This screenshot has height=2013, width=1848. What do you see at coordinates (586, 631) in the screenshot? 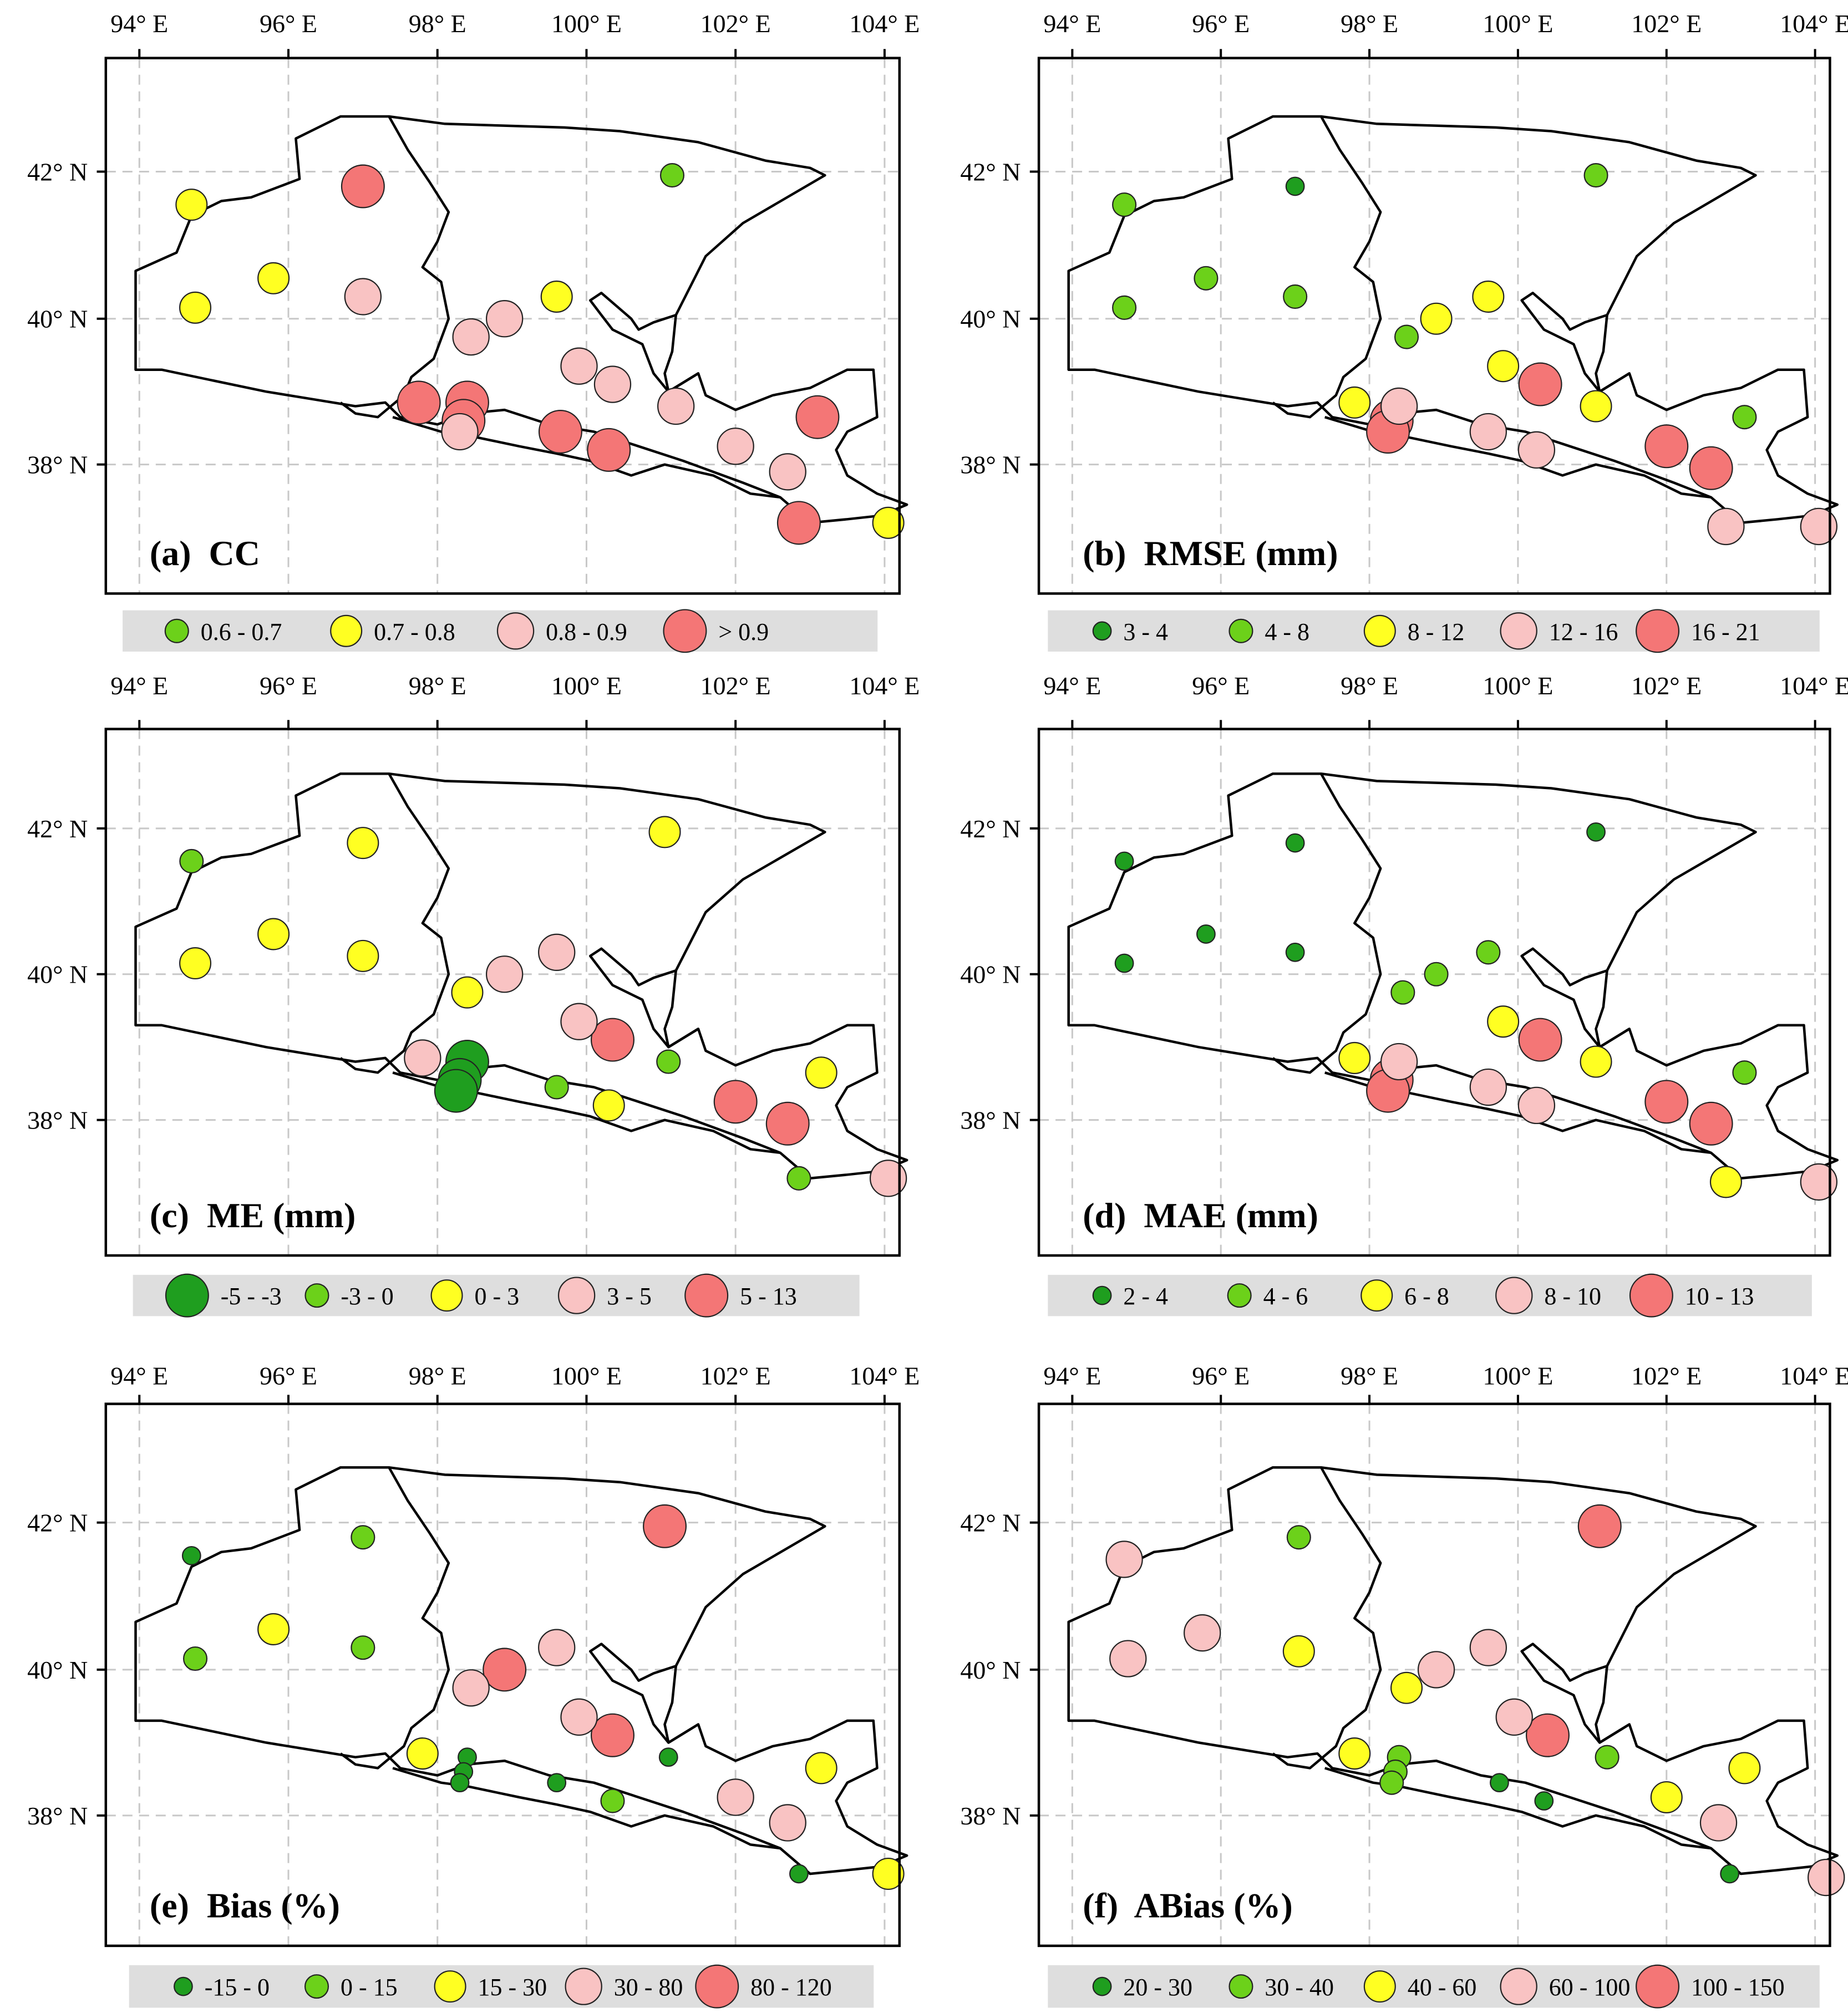
I see `legend-label: 0.8 - 0.9` at bounding box center [586, 631].